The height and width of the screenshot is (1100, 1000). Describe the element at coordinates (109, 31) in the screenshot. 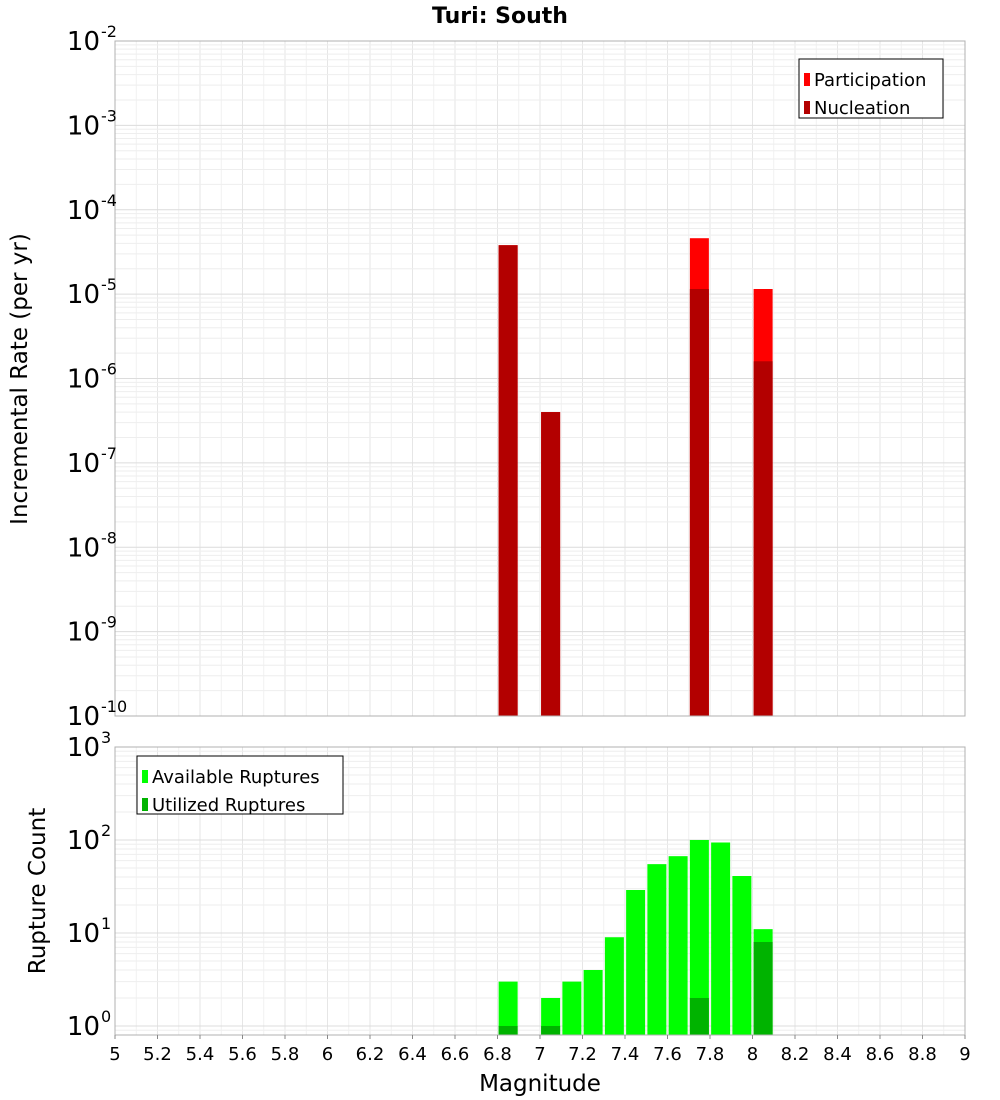

I see `y-tick-exponent: -2` at that location.